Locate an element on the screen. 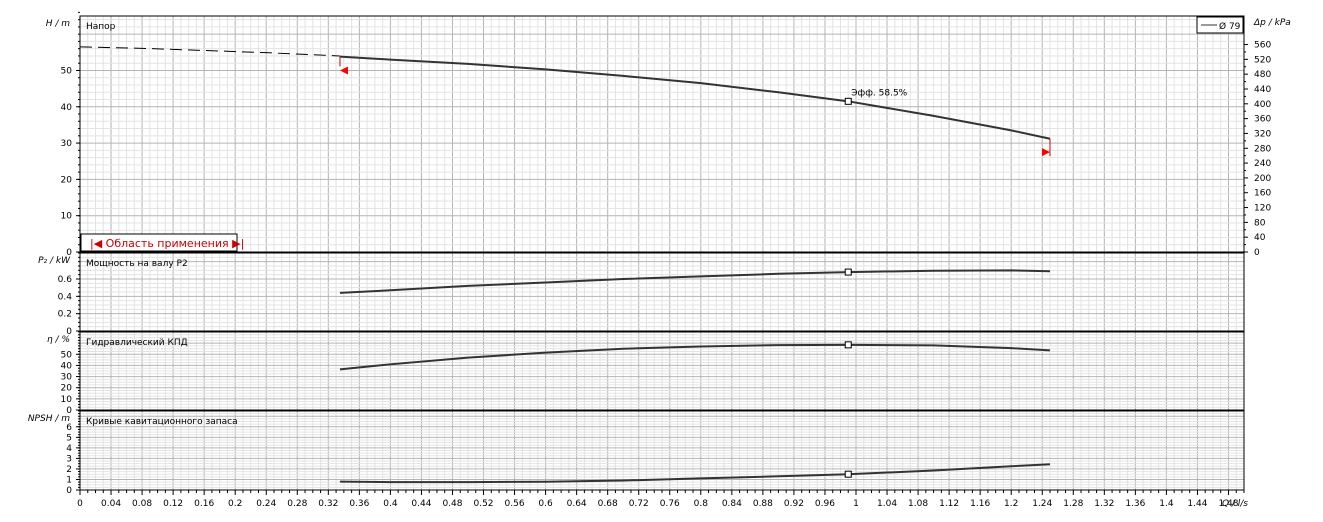 The height and width of the screenshot is (522, 1323). y2-tick-label: 360 is located at coordinates (1262, 120).